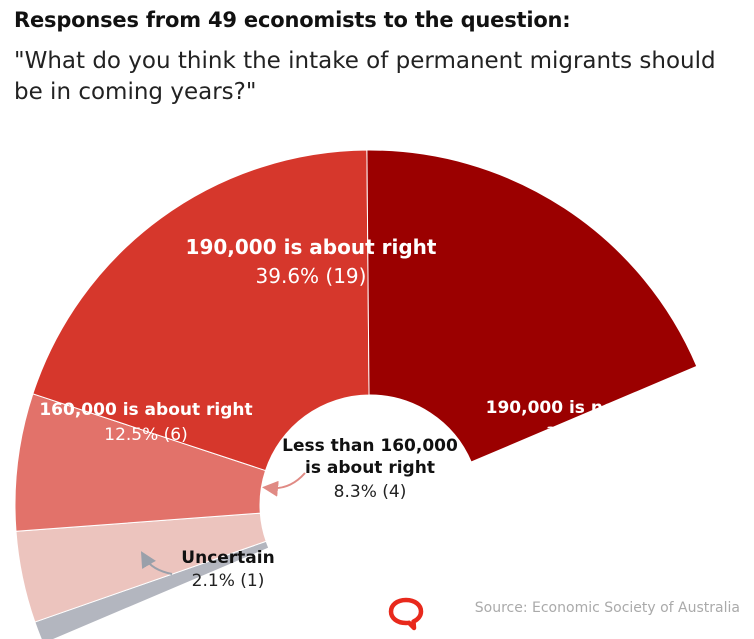 The width and height of the screenshot is (754, 639). Describe the element at coordinates (607, 608) in the screenshot. I see `source-note: Source: Economic Society of Australia` at that location.